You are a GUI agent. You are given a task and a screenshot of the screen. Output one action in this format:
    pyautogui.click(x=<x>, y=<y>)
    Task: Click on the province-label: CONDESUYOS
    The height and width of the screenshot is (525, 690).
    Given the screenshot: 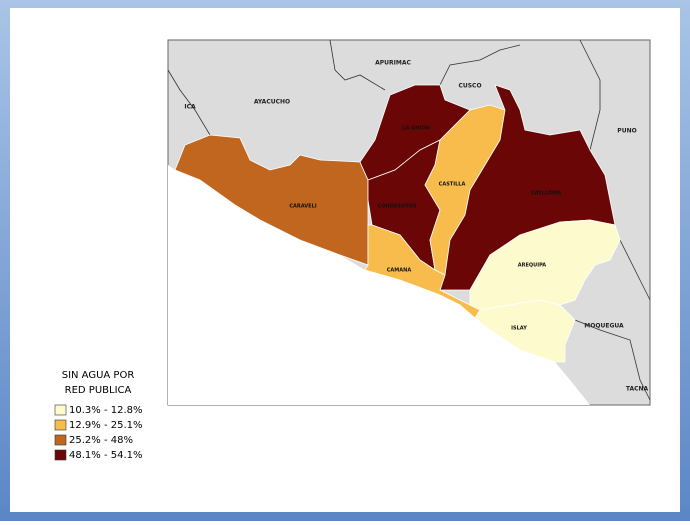 What is the action you would take?
    pyautogui.click(x=397, y=207)
    